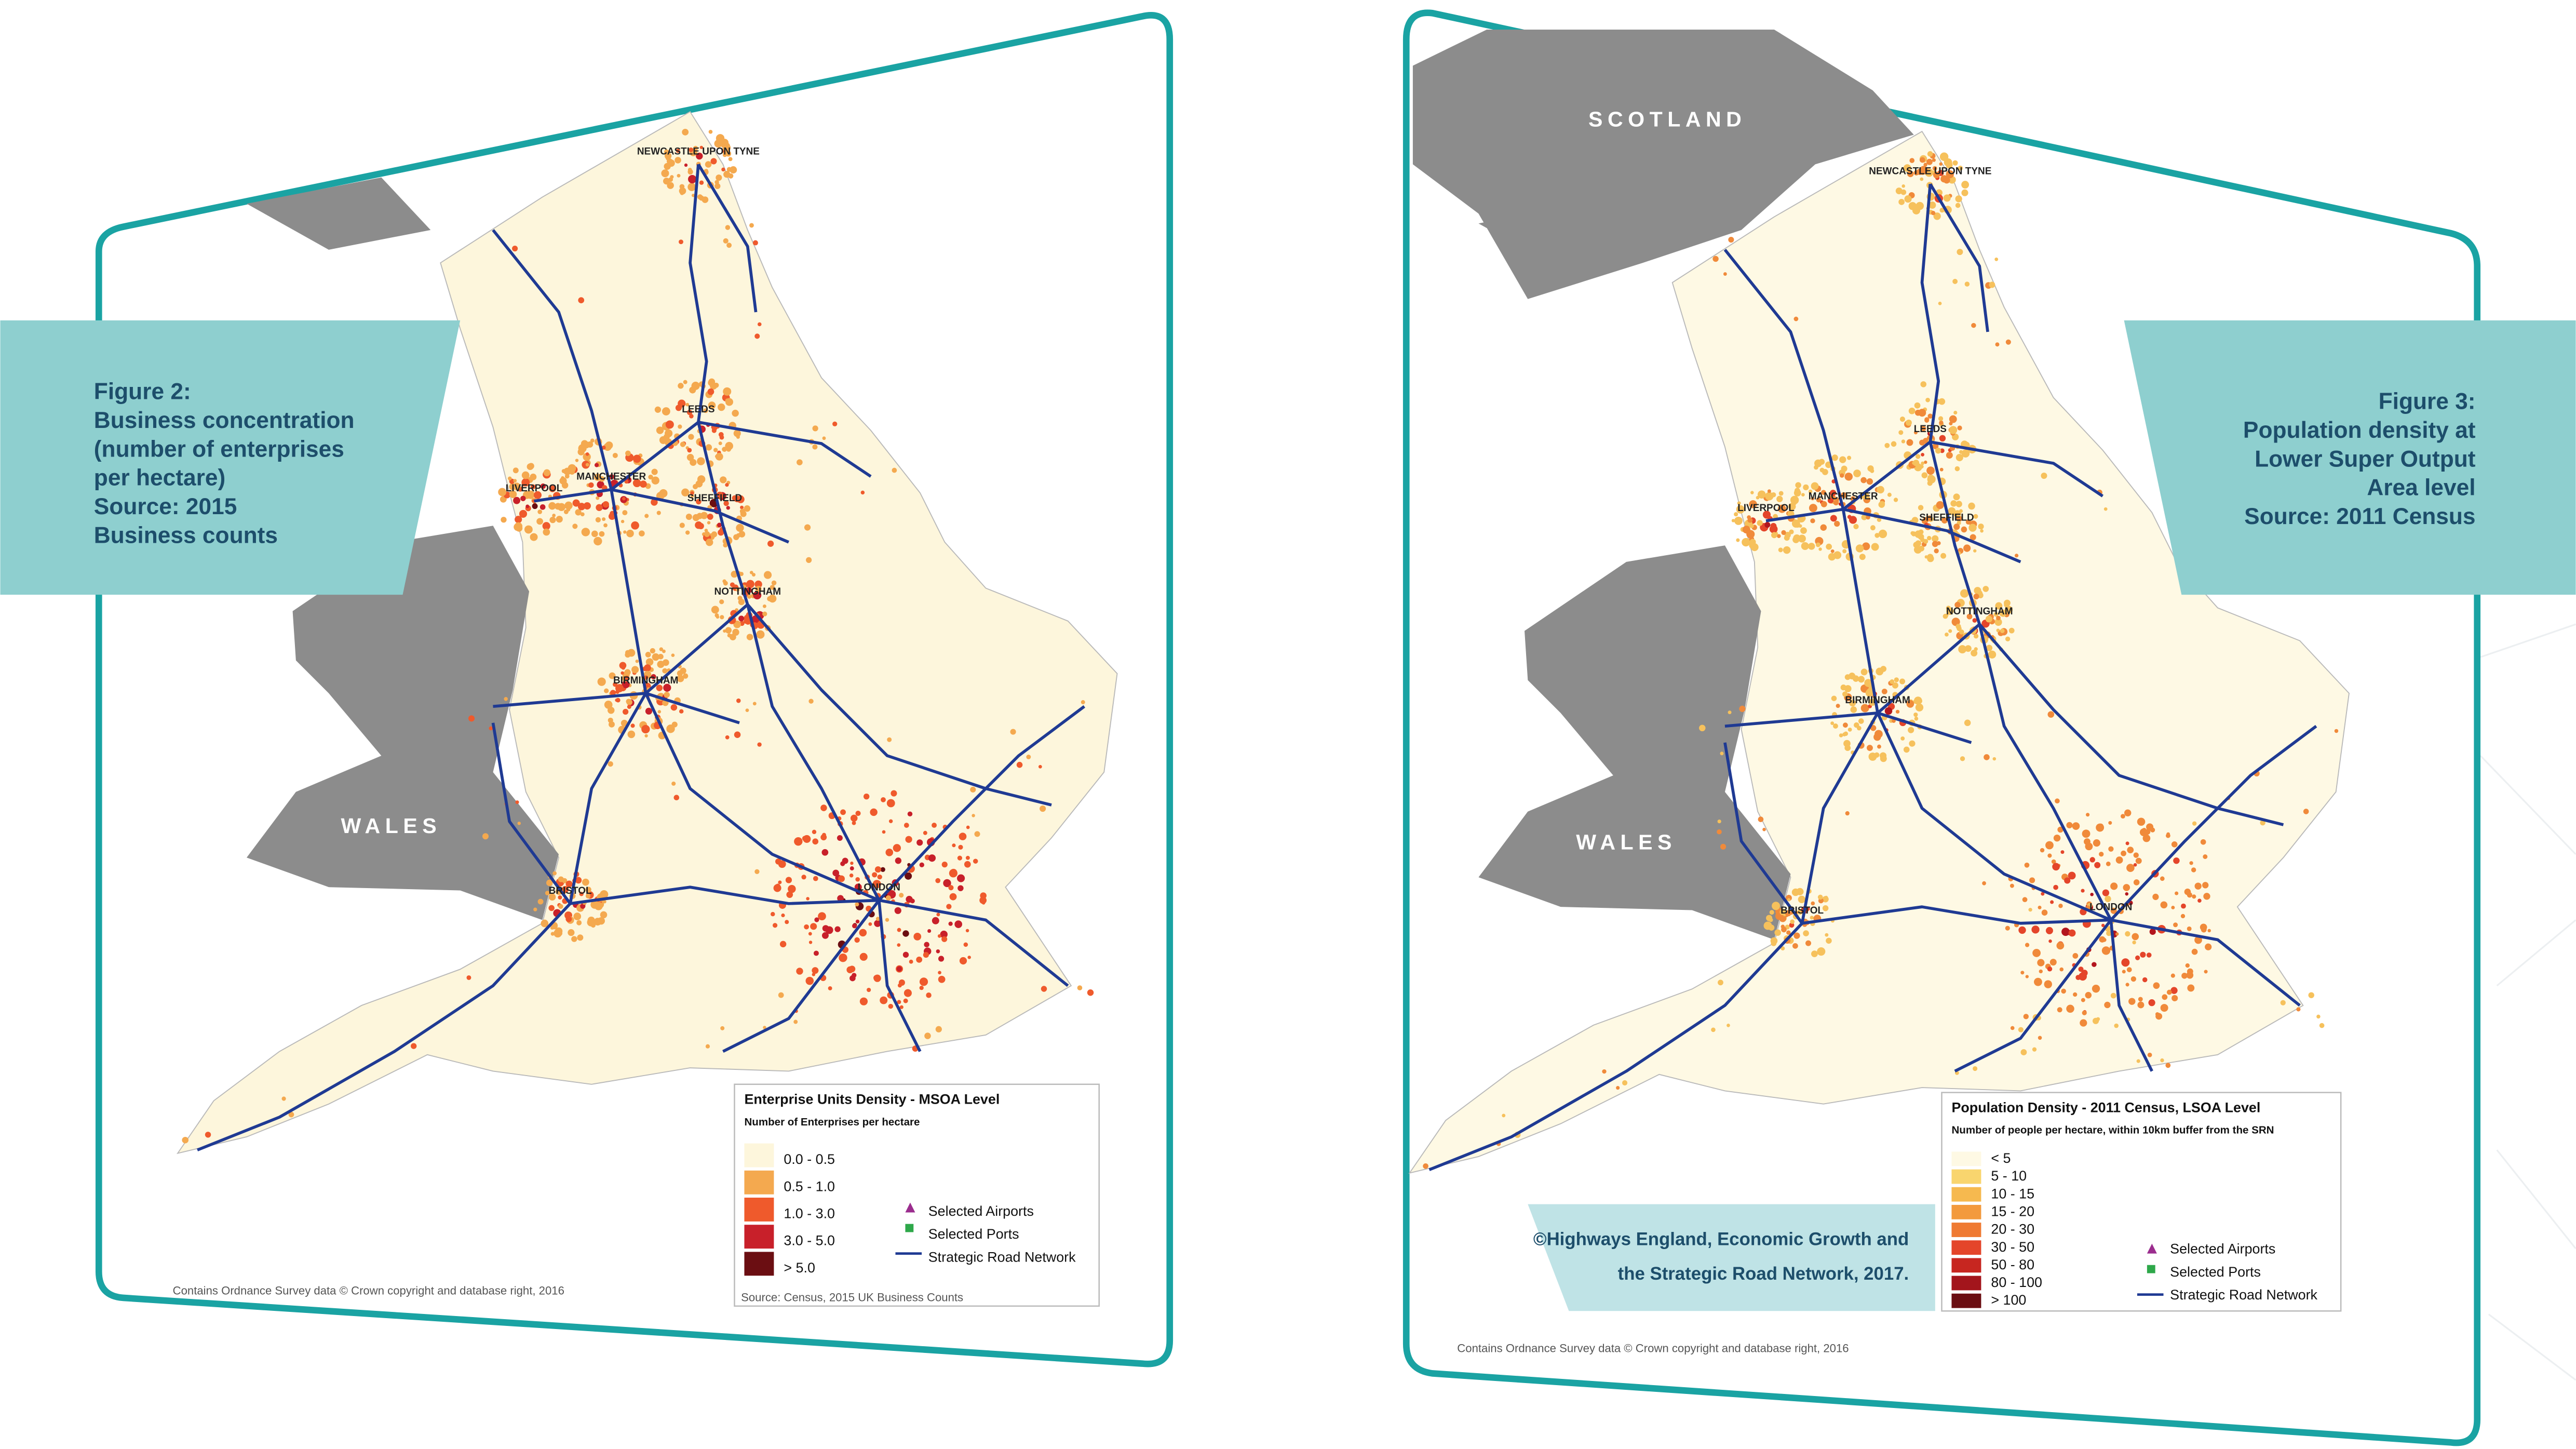 Image resolution: width=2576 pixels, height=1449 pixels. Describe the element at coordinates (1002, 1257) in the screenshot. I see `legend-symbol: Strategic Road Network` at that location.